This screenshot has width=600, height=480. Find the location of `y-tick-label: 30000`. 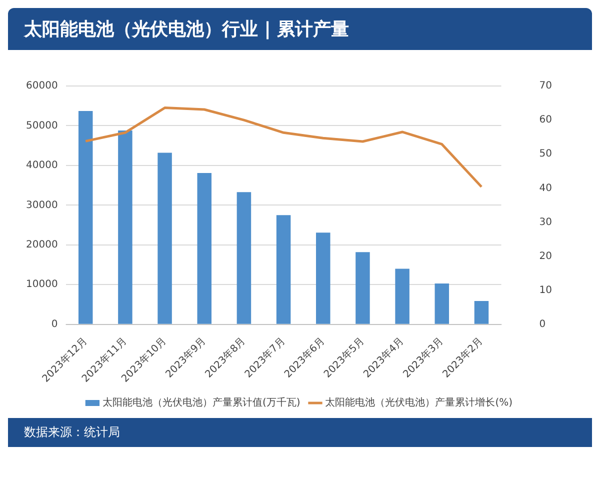

y-tick-label: 30000 is located at coordinates (42, 205).